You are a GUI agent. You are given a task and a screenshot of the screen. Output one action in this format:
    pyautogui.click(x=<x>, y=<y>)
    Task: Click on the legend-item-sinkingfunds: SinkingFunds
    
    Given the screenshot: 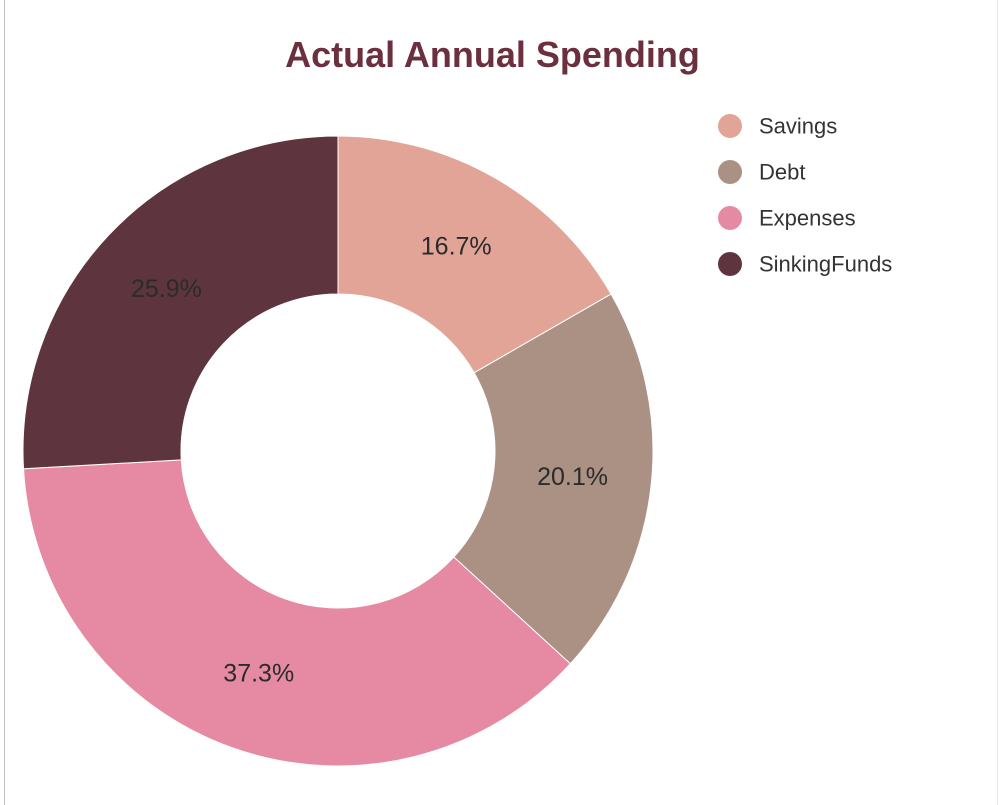 What is the action you would take?
    pyautogui.click(x=805, y=264)
    